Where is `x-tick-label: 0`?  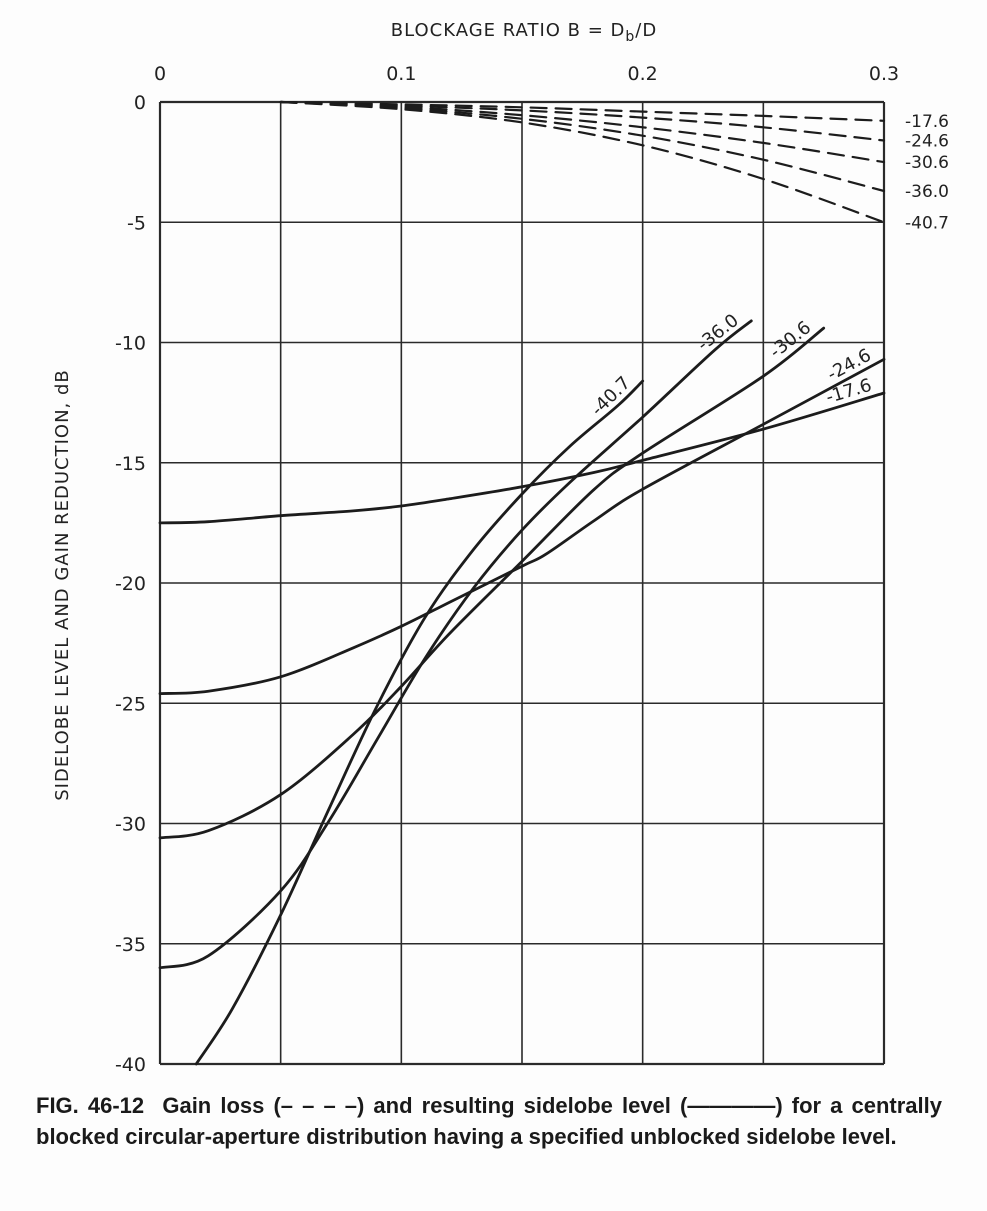
x-tick-label: 0 is located at coordinates (160, 74).